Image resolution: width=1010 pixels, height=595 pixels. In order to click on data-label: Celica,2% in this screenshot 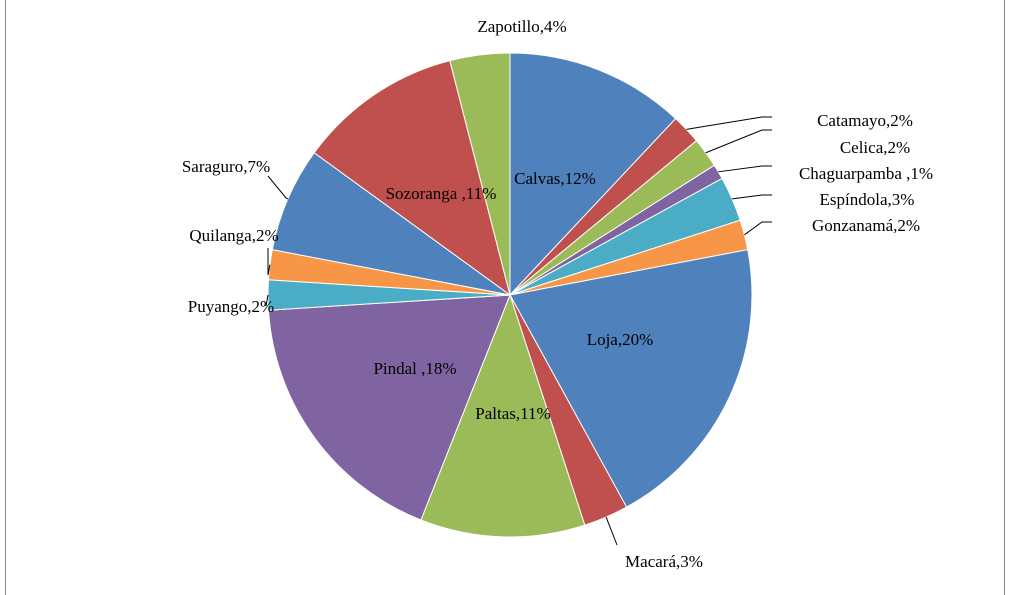, I will do `click(875, 147)`.